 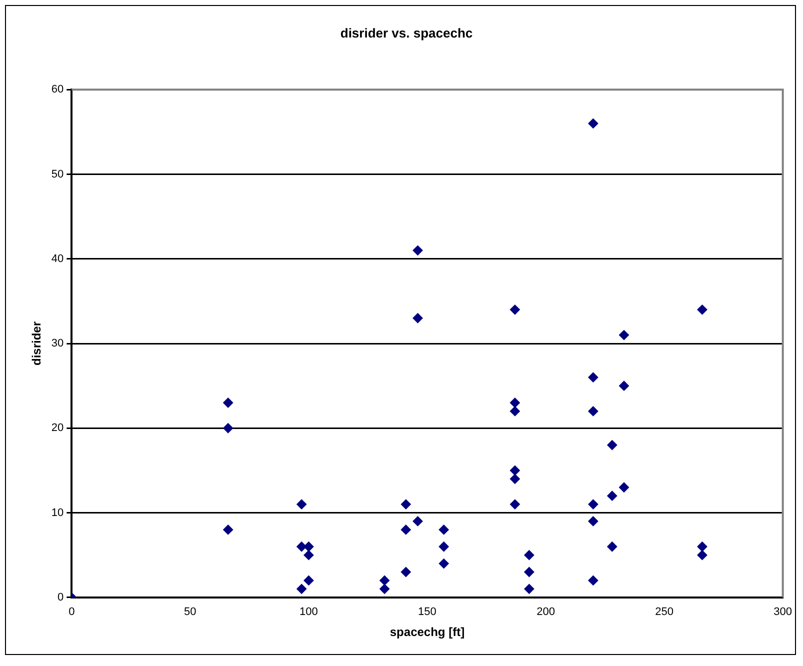 What do you see at coordinates (190, 612) in the screenshot?
I see `x-tick-label: 50` at bounding box center [190, 612].